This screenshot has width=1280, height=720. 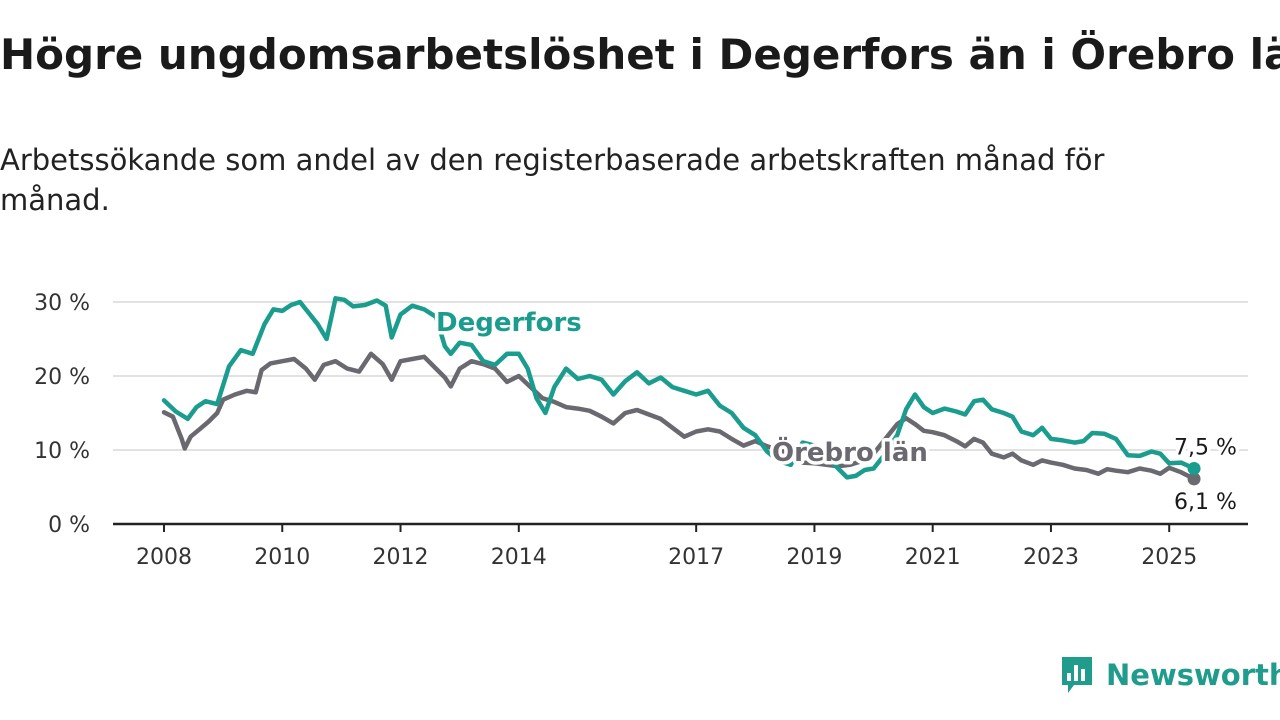 I want to click on x-tick-label: 2014, so click(x=519, y=557).